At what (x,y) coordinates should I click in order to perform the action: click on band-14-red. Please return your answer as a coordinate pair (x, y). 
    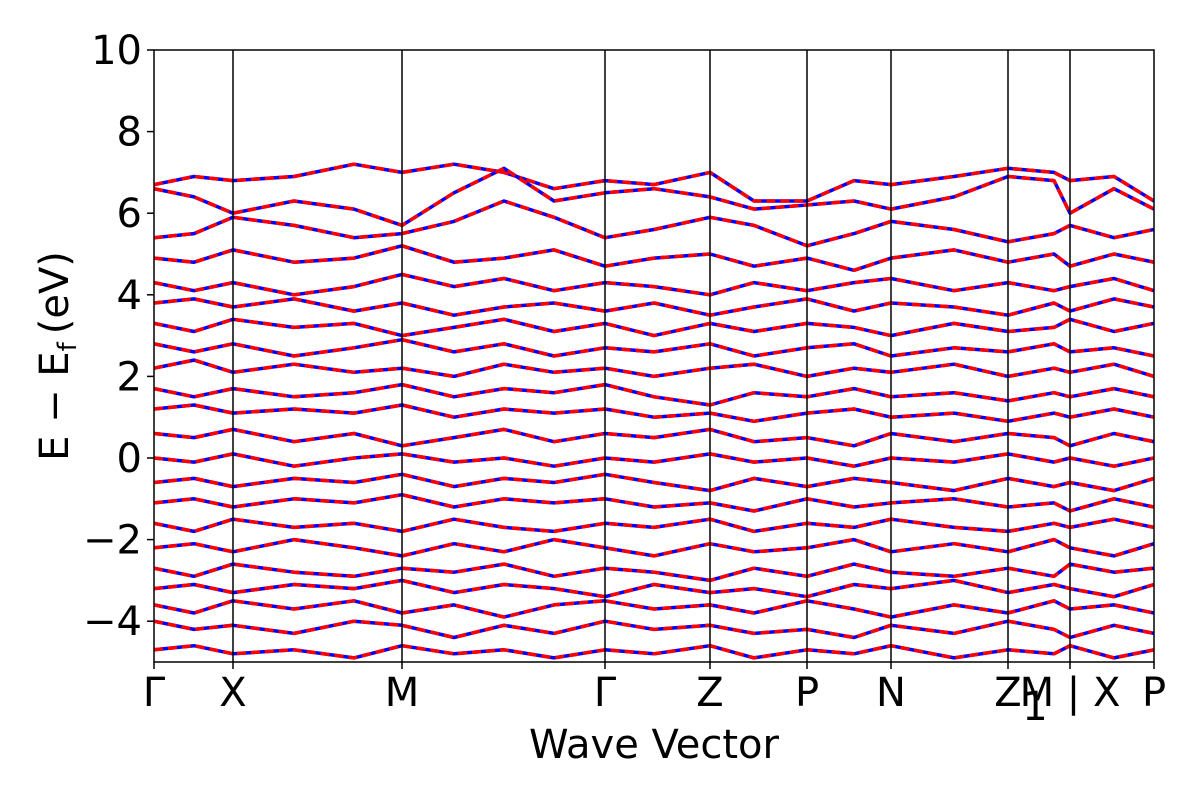
    Looking at the image, I should click on (654, 502).